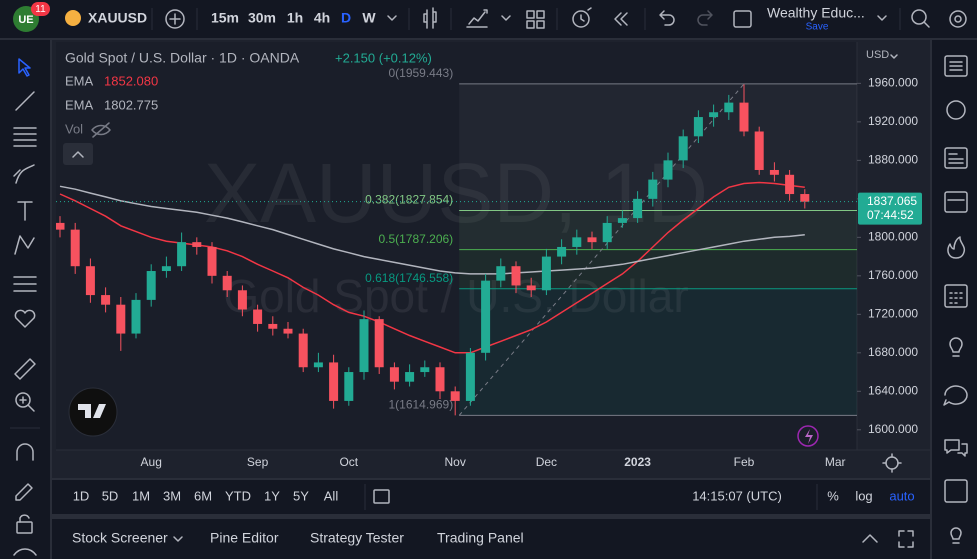 The image size is (977, 559). What do you see at coordinates (25, 284) in the screenshot?
I see `prediction-tool` at bounding box center [25, 284].